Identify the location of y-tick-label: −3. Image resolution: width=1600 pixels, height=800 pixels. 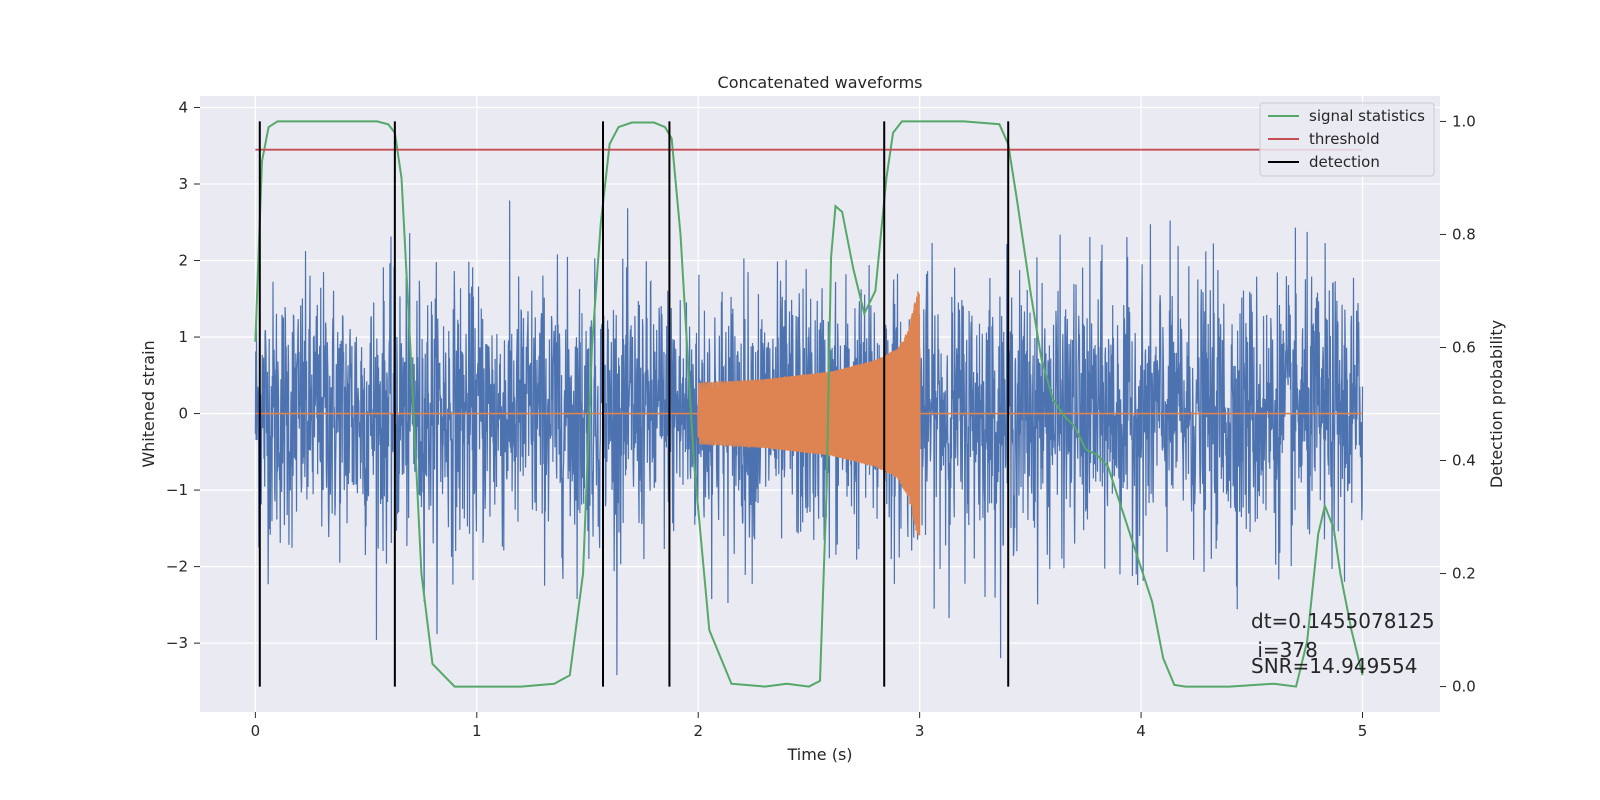
(177, 643).